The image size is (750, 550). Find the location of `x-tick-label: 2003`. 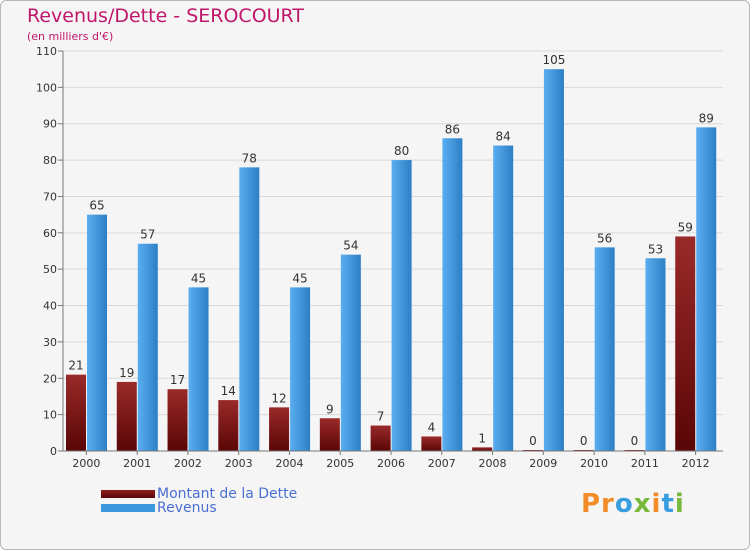

x-tick-label: 2003 is located at coordinates (239, 463).